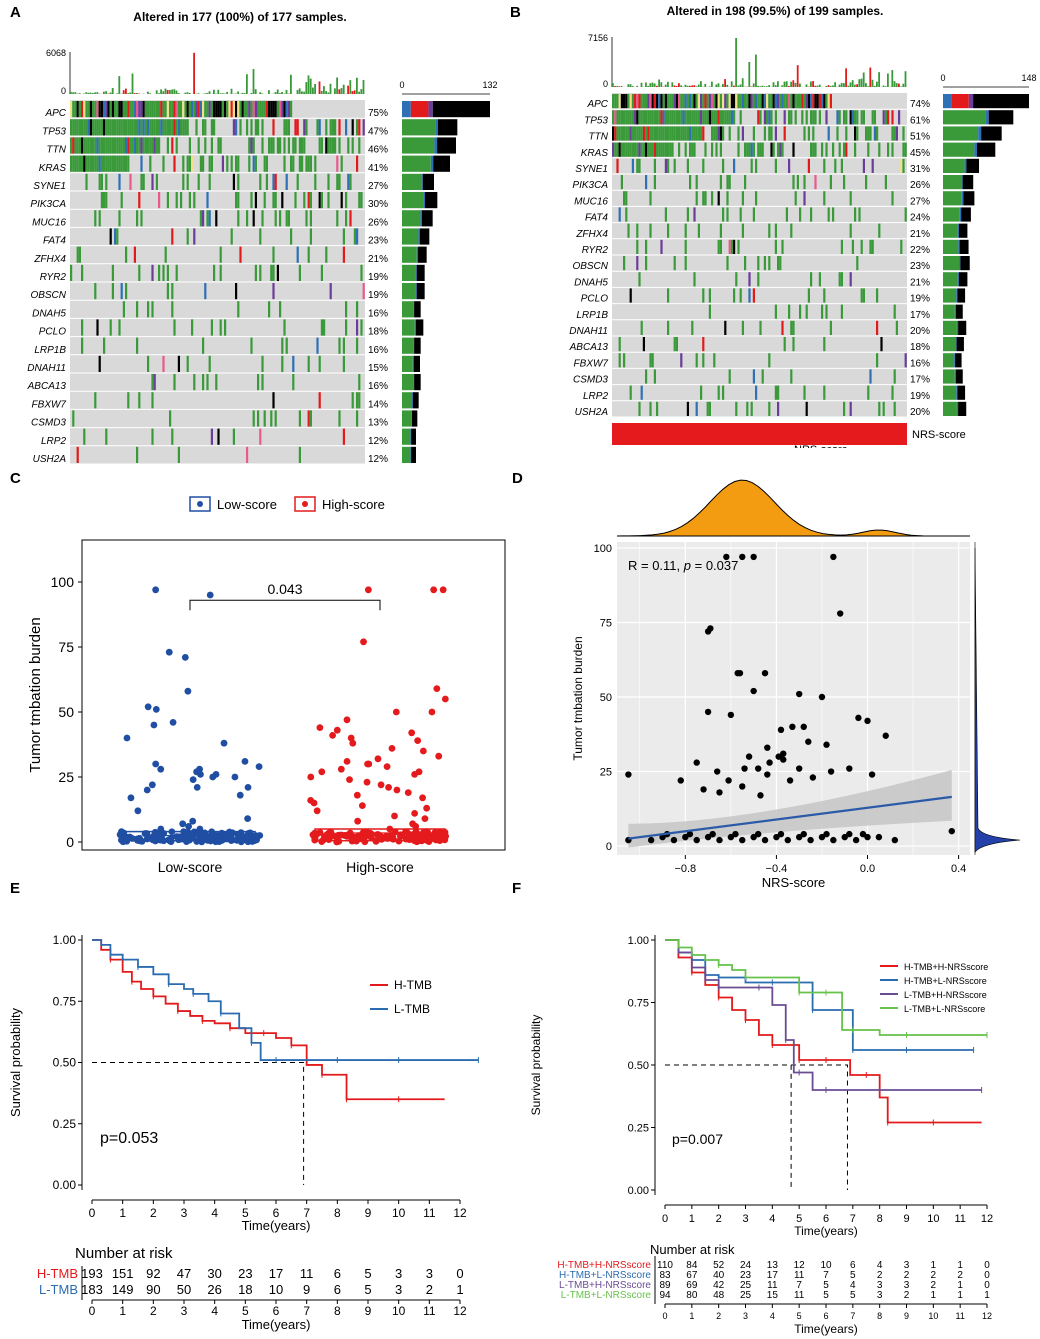 The width and height of the screenshot is (1040, 1339). Describe the element at coordinates (920, 218) in the screenshot. I see `gene-percent: 24%` at that location.